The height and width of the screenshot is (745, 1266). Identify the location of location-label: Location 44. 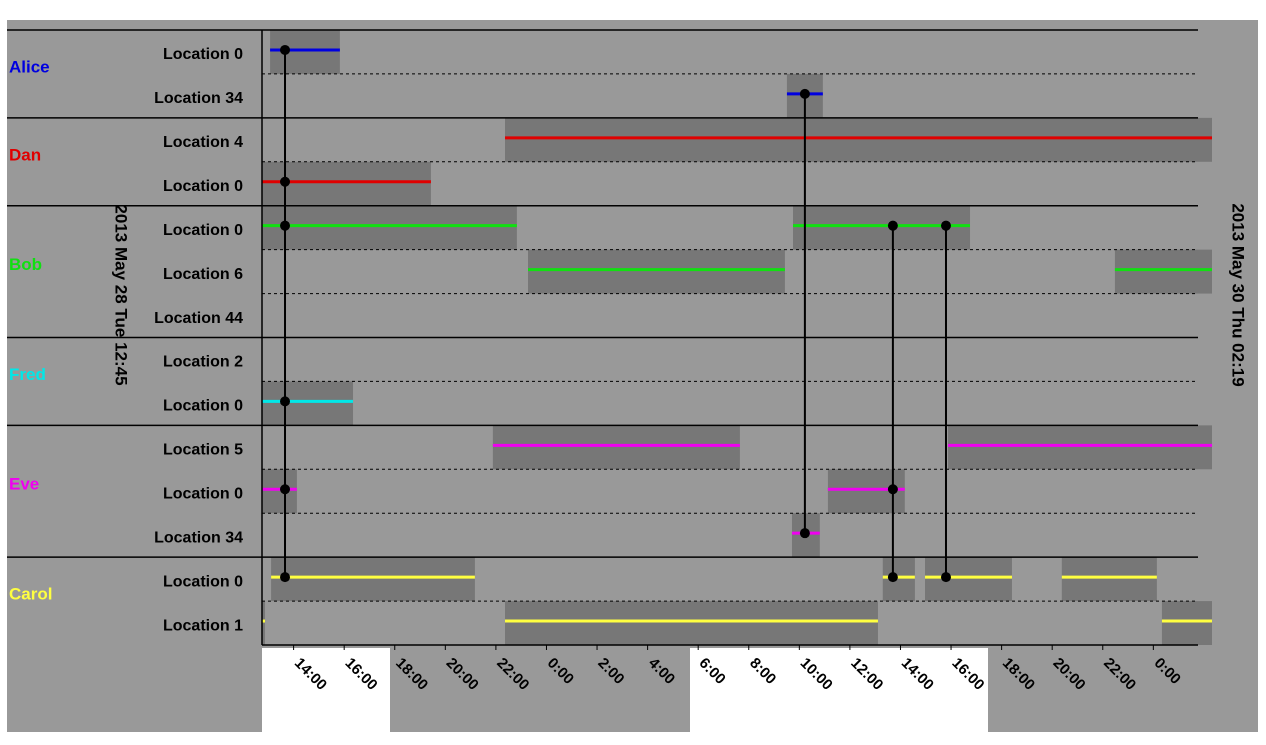
(198, 318).